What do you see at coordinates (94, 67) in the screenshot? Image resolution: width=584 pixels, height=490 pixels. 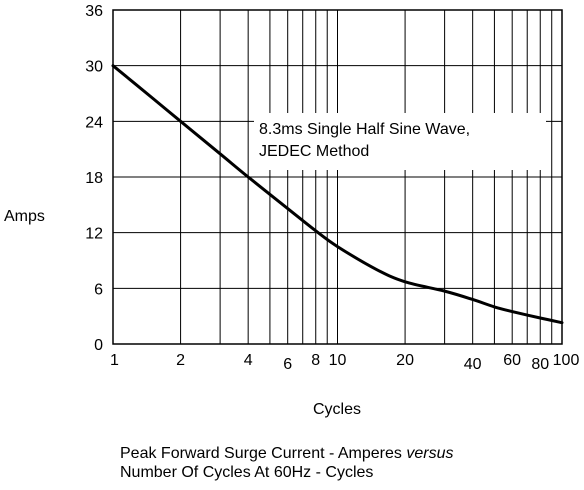 I see `y-tick-label: 30` at bounding box center [94, 67].